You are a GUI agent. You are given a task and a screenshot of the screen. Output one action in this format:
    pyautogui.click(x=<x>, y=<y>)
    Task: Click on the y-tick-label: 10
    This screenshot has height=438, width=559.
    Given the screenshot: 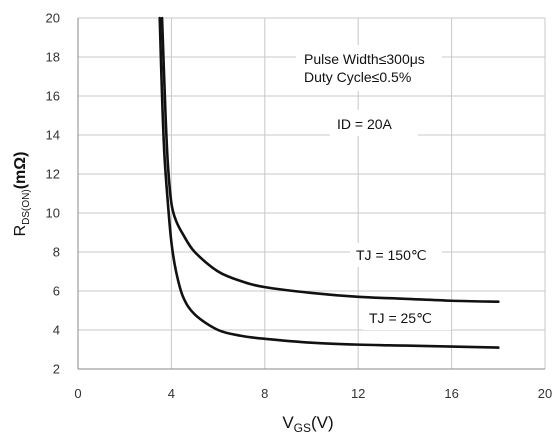 What is the action you would take?
    pyautogui.click(x=53, y=213)
    